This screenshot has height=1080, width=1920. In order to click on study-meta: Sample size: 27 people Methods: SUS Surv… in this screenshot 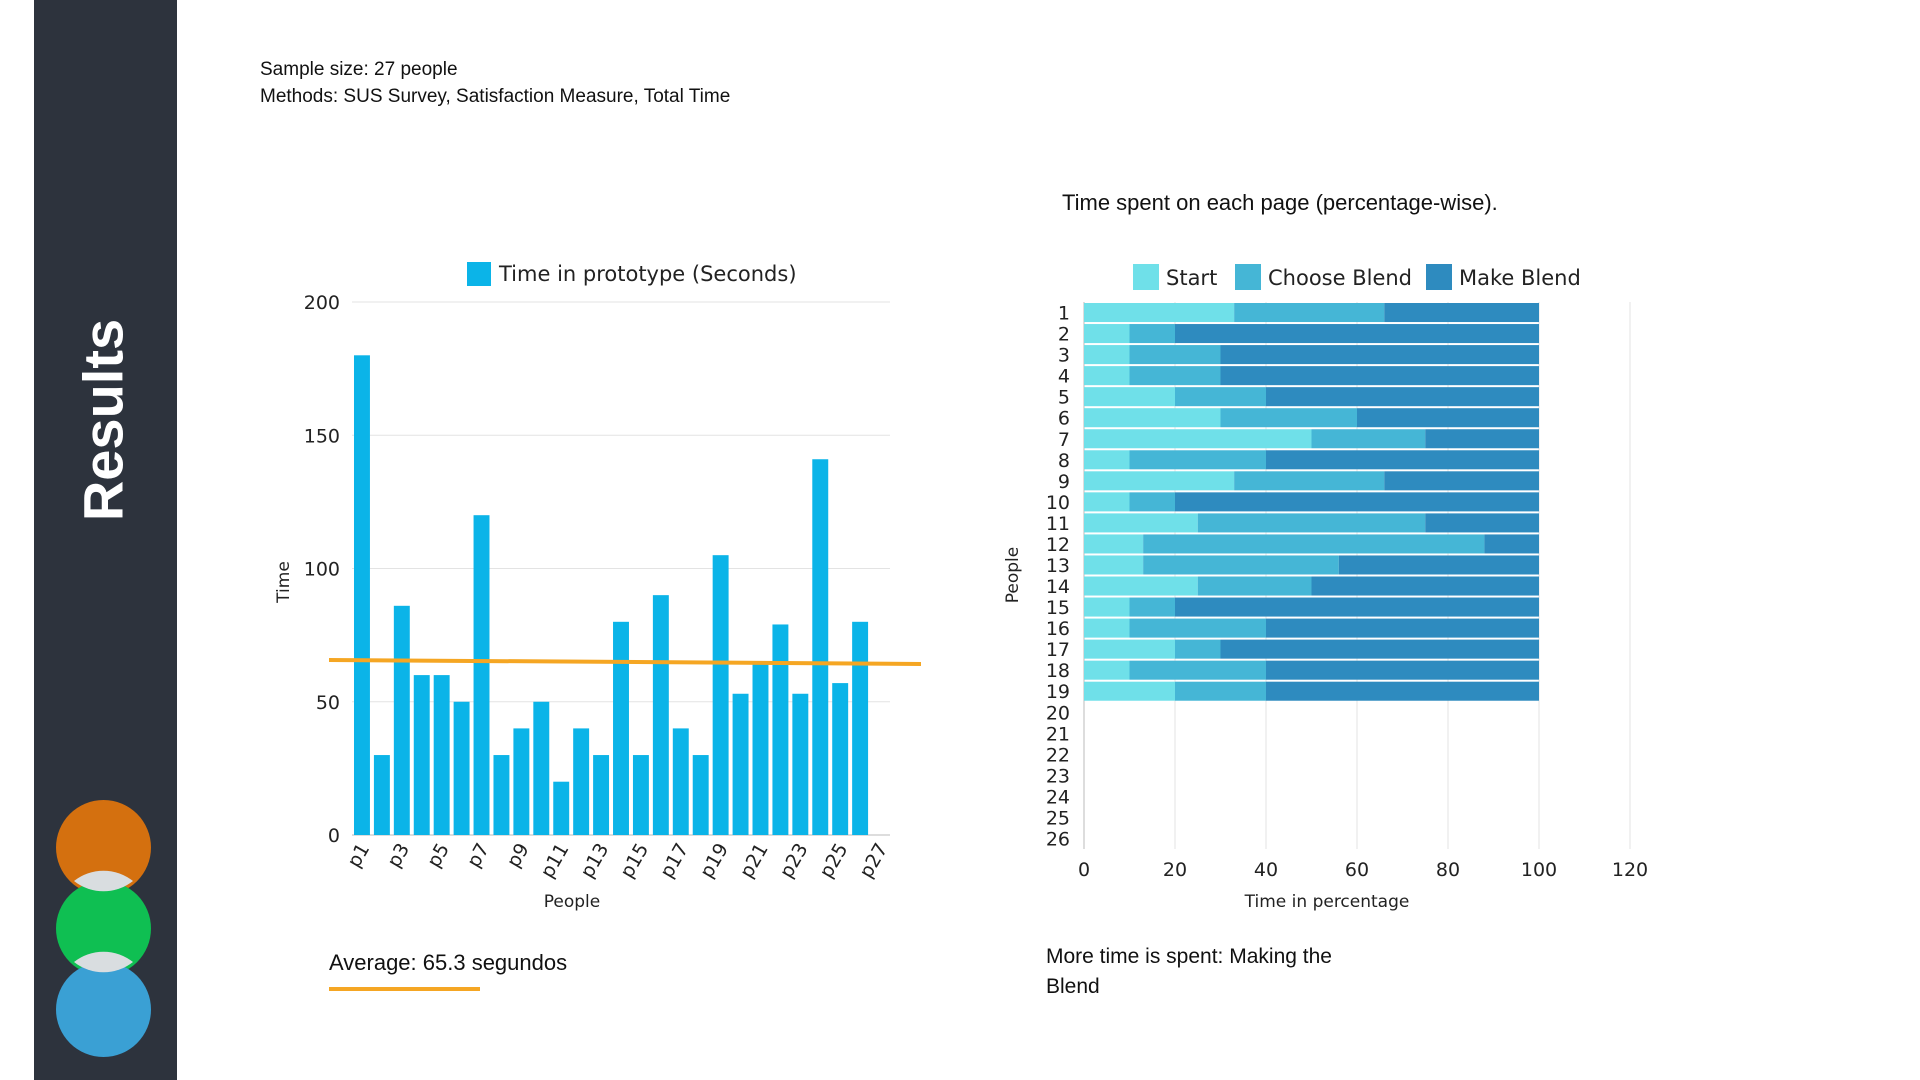, I will do `click(495, 83)`.